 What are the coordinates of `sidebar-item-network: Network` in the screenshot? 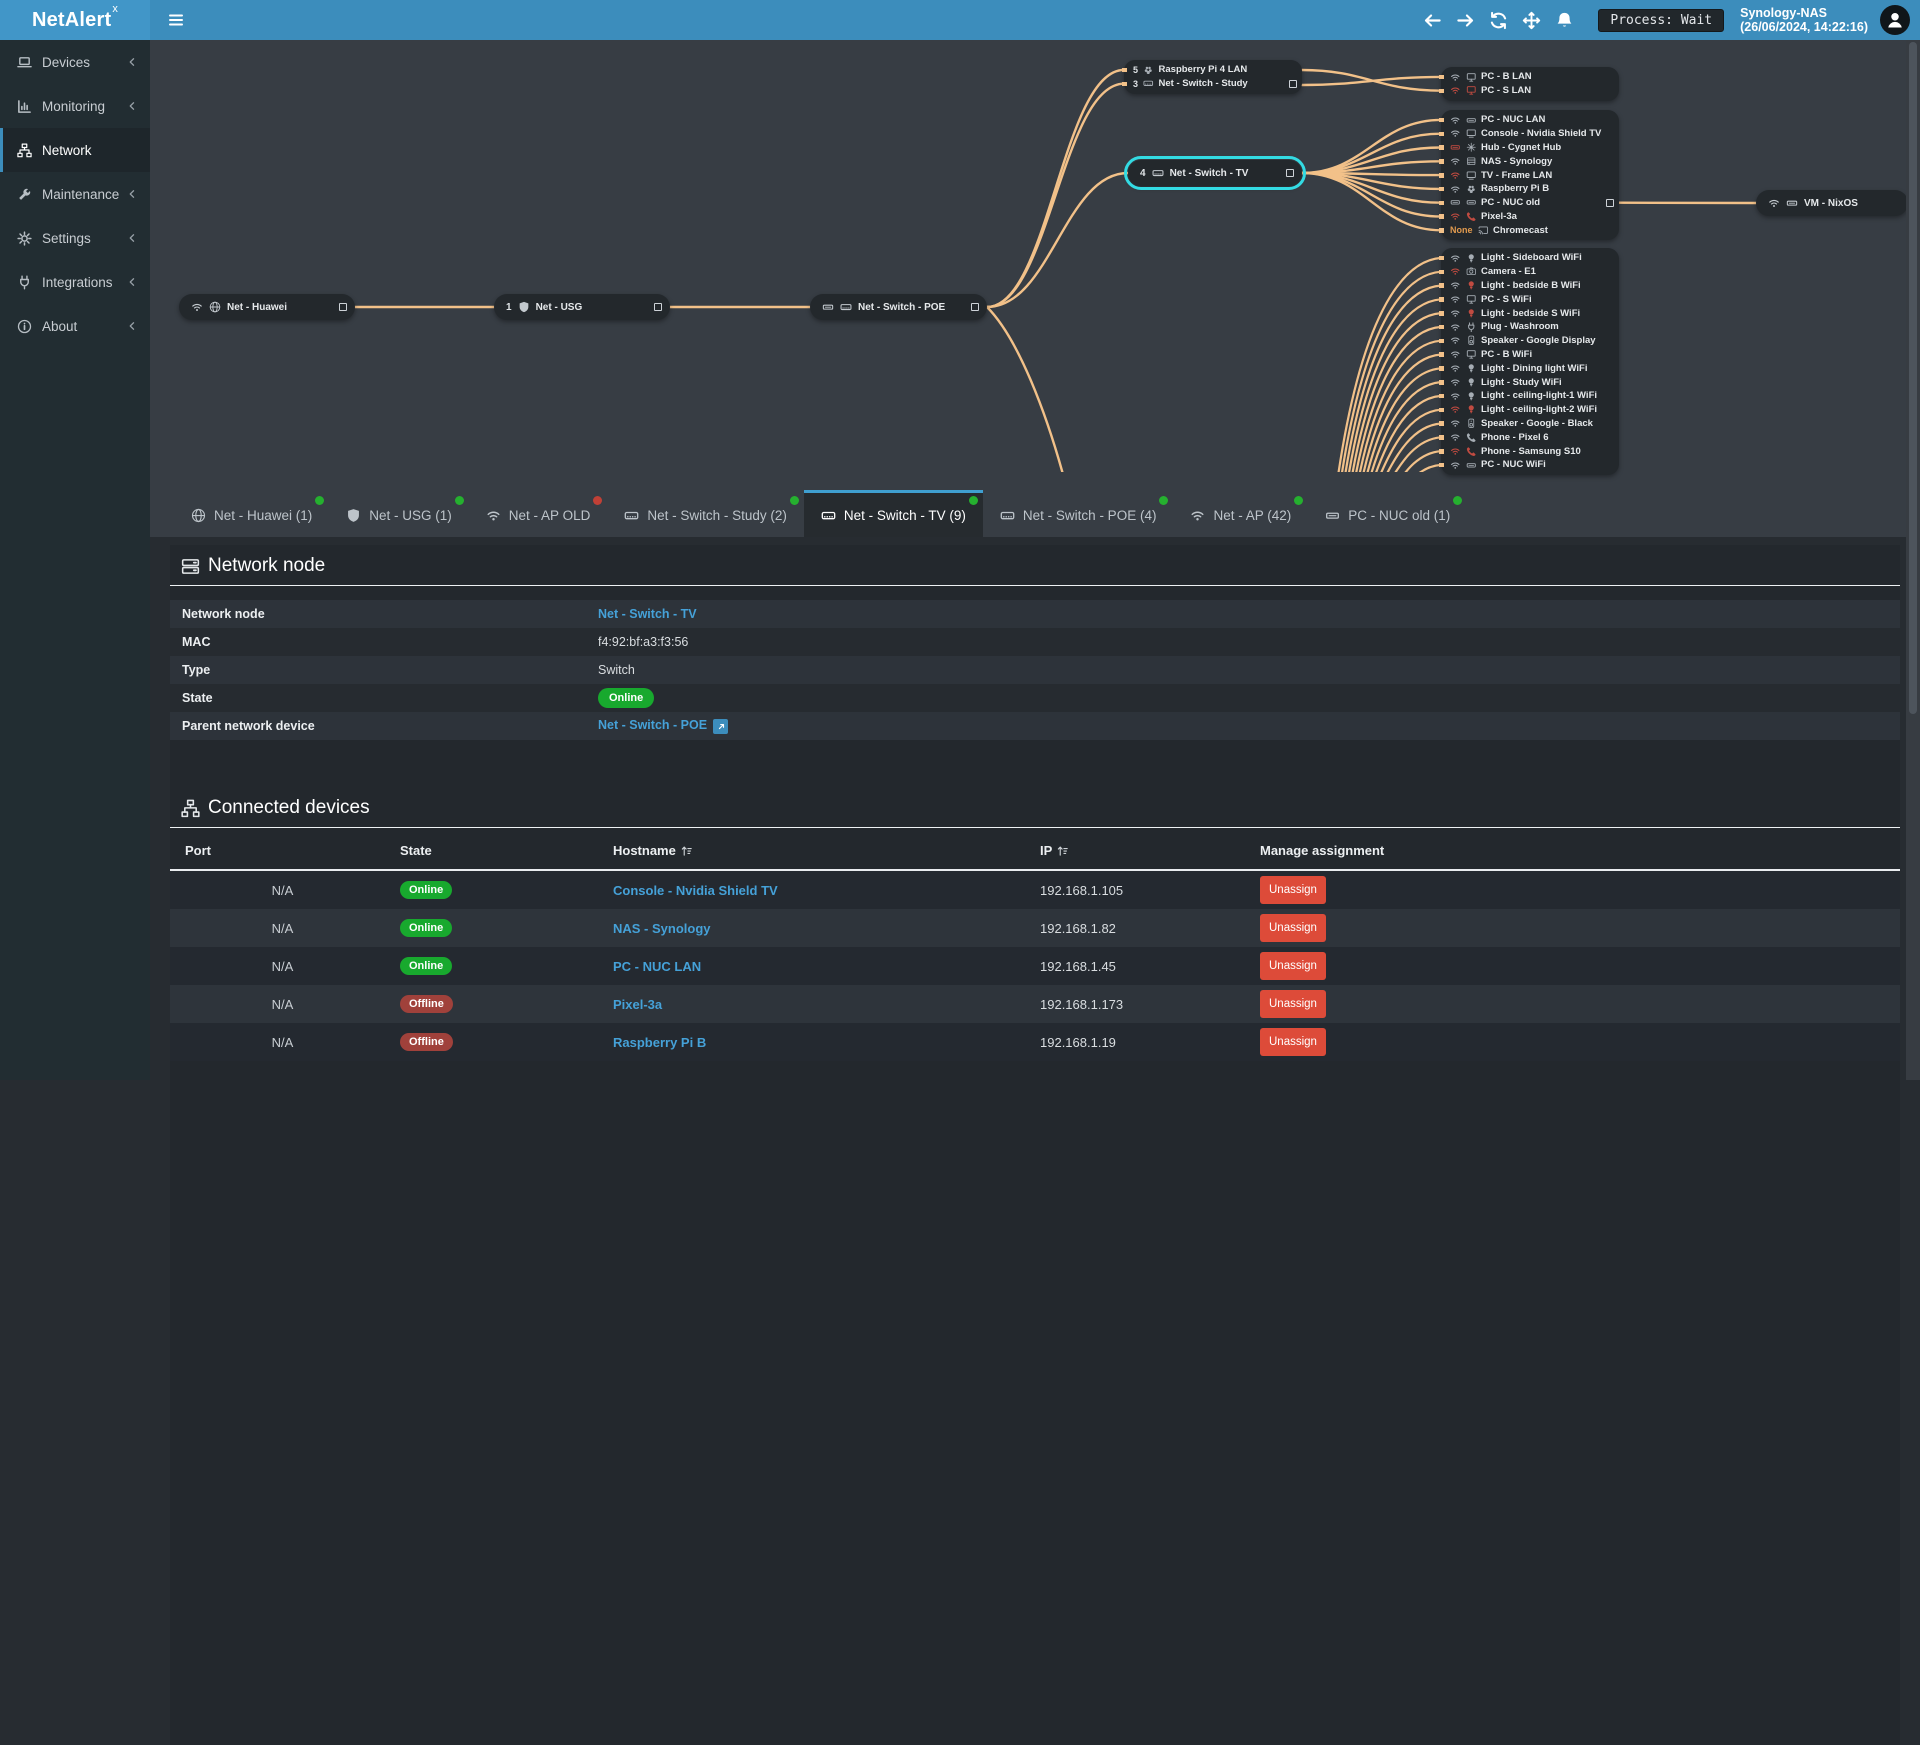 It's located at (75, 150).